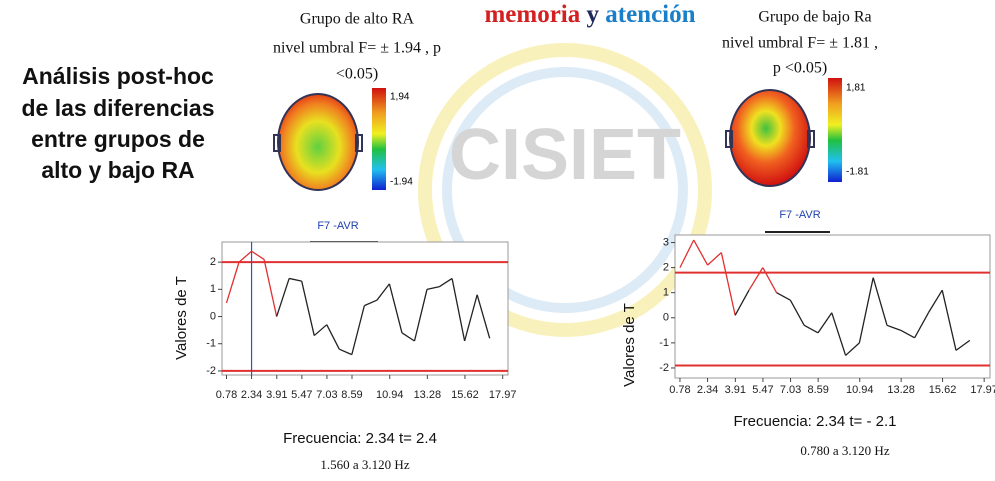 The height and width of the screenshot is (481, 995). Describe the element at coordinates (117, 170) in the screenshot. I see `heading-line: alto y bajo RA` at that location.